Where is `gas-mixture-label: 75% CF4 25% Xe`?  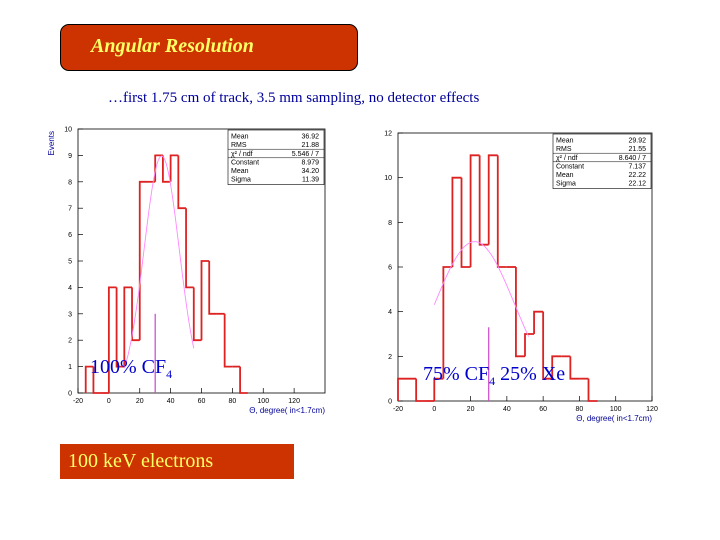 gas-mixture-label: 75% CF4 25% Xe is located at coordinates (494, 375).